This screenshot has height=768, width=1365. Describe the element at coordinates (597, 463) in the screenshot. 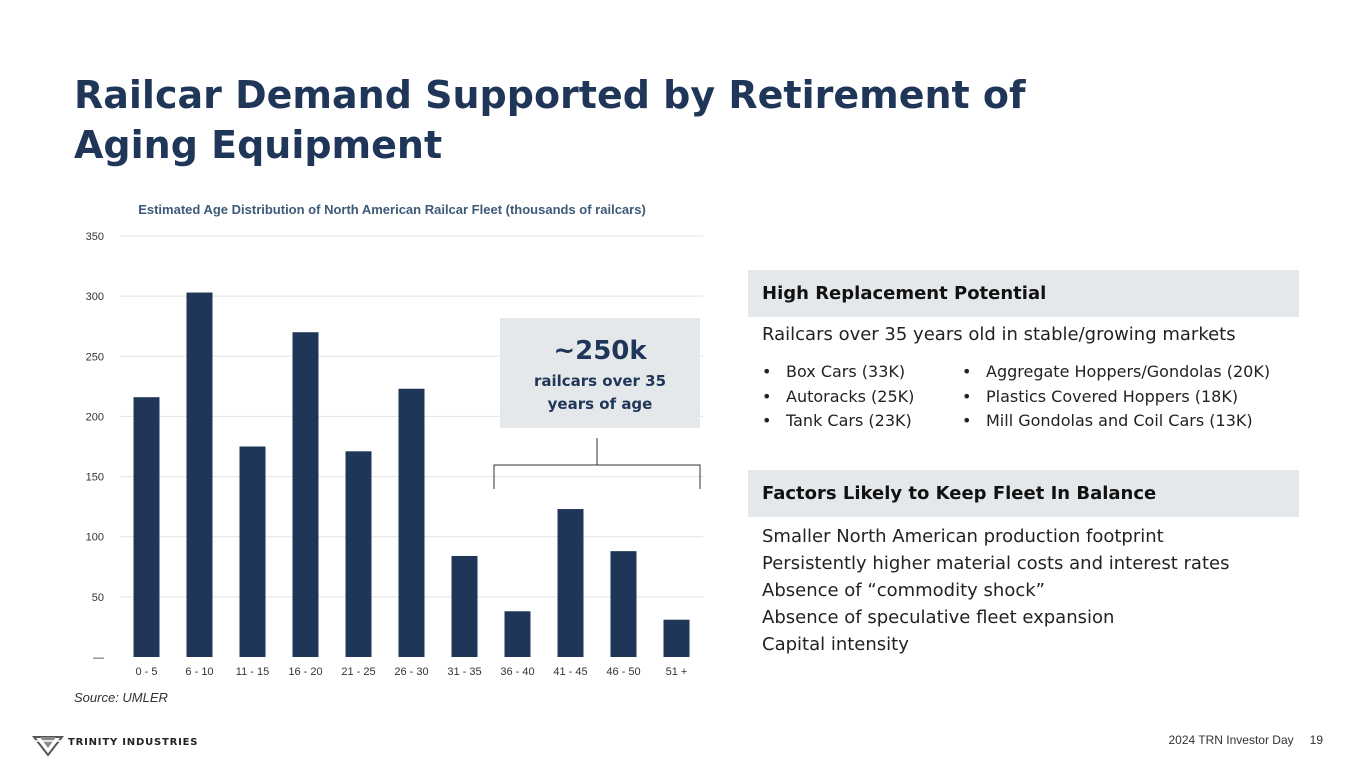

I see `age-bracket` at that location.